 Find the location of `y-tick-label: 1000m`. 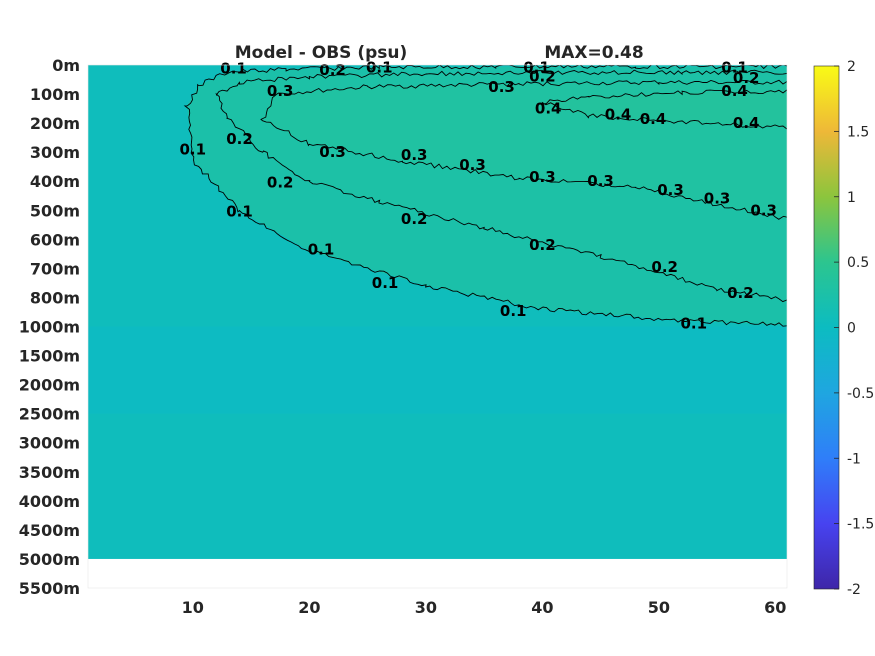

y-tick-label: 1000m is located at coordinates (49, 327).